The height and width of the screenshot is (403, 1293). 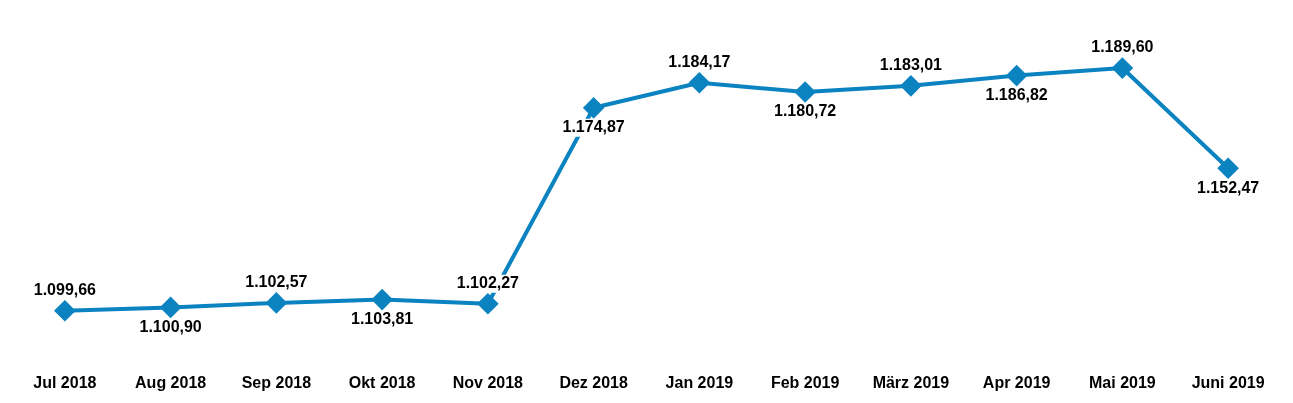 I want to click on x-tick-label: Aug 2018, so click(x=171, y=382).